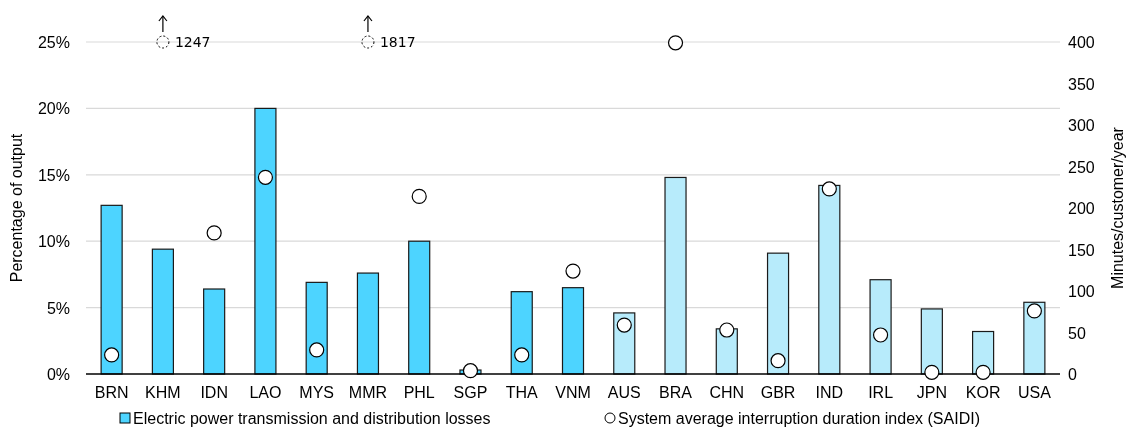  What do you see at coordinates (111, 392) in the screenshot?
I see `x-tick-label: BRN` at bounding box center [111, 392].